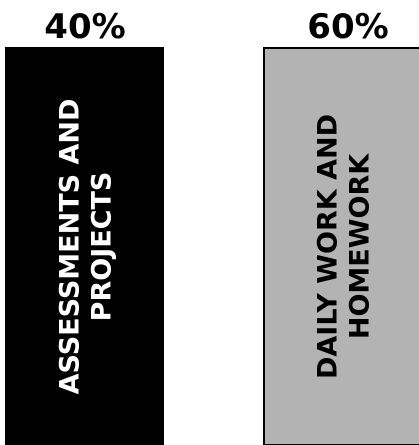 The width and height of the screenshot is (419, 445). What do you see at coordinates (84, 27) in the screenshot?
I see `value-label-1: 40%` at bounding box center [84, 27].